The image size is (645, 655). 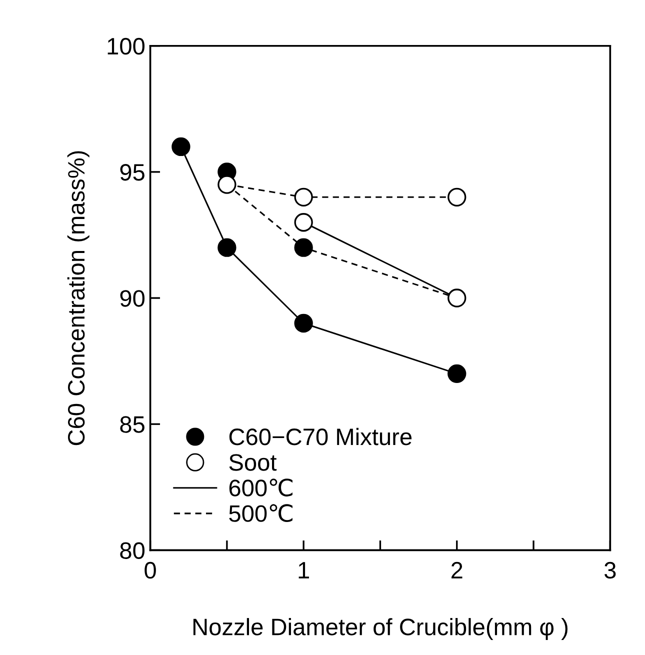 I want to click on y-tick-label: 100, so click(x=126, y=46).